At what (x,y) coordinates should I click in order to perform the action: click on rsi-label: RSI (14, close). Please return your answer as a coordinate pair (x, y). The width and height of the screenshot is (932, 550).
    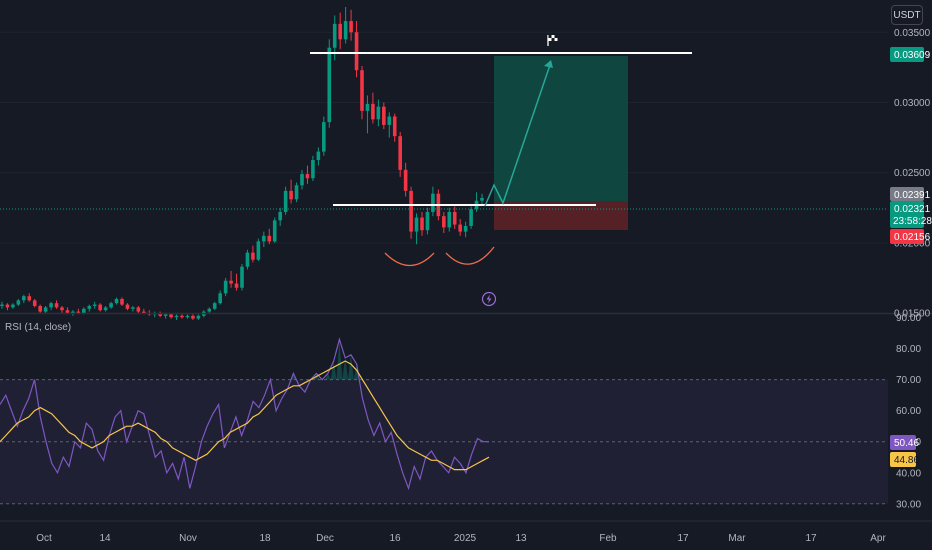
    Looking at the image, I should click on (38, 327).